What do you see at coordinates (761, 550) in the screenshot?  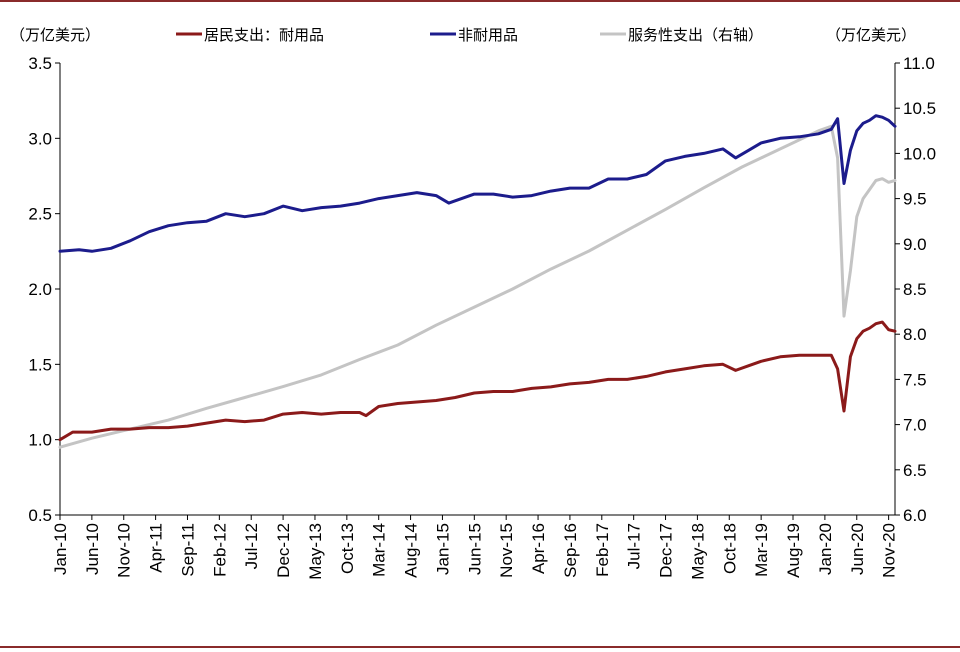 I see `x-tick-label: Mar-19` at bounding box center [761, 550].